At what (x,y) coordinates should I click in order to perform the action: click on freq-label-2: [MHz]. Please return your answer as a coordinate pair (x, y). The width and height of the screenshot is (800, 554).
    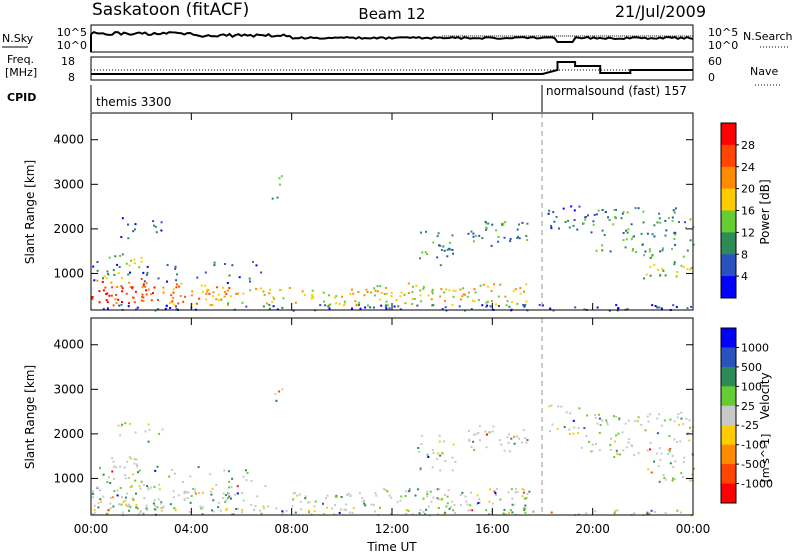
    Looking at the image, I should click on (21, 72).